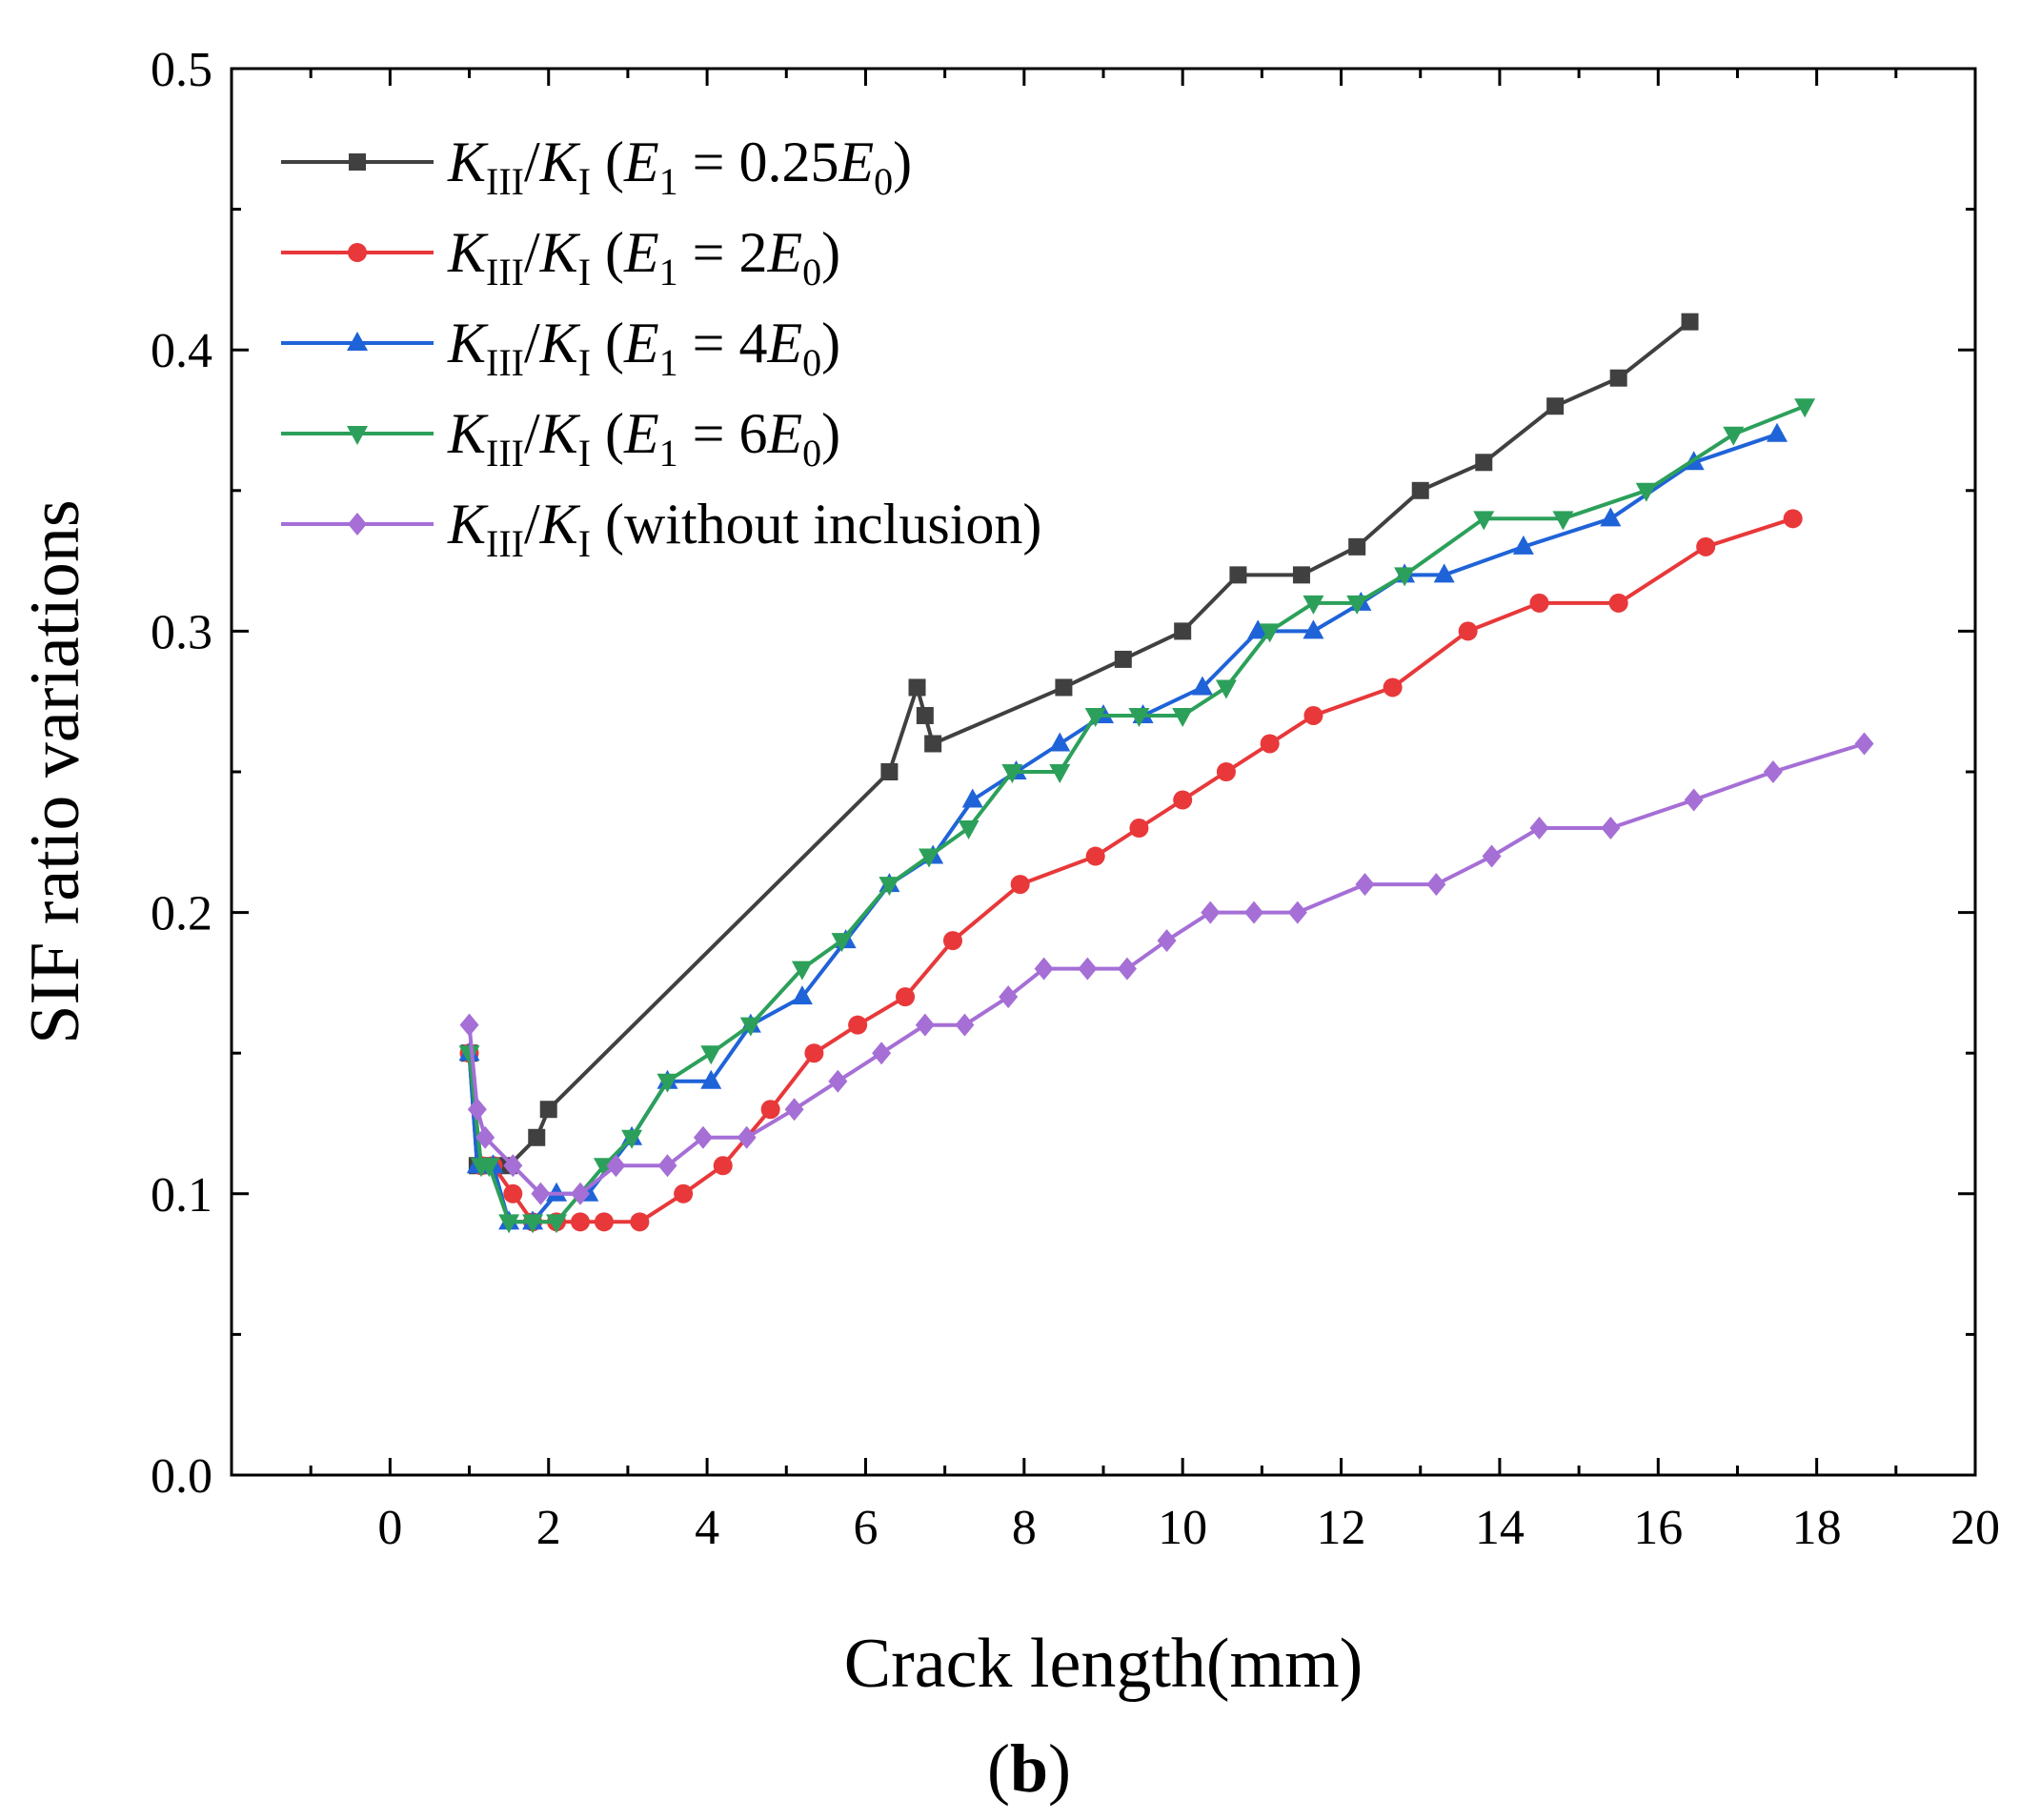  Describe the element at coordinates (643, 348) in the screenshot. I see `legend-label: KIII/KI (E1 = 4E0)` at that location.